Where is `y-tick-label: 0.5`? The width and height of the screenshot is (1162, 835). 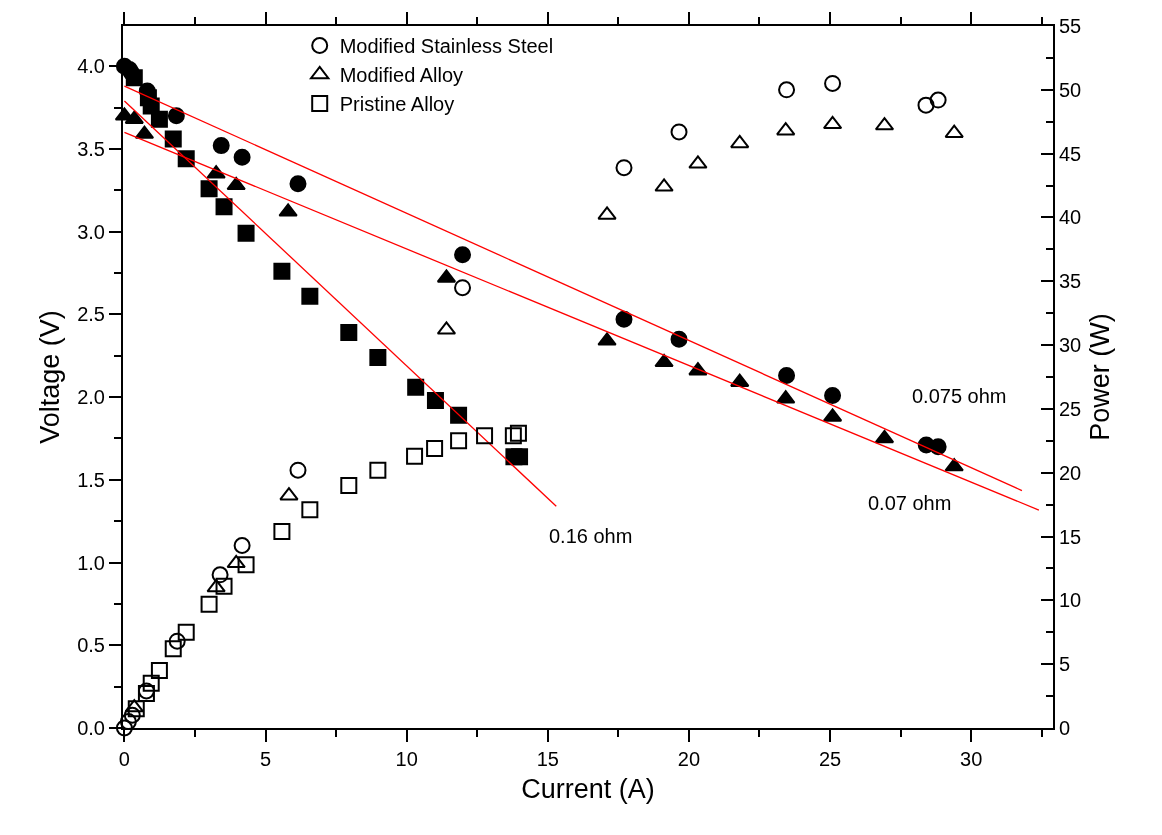 y-tick-label: 0.5 is located at coordinates (91, 645).